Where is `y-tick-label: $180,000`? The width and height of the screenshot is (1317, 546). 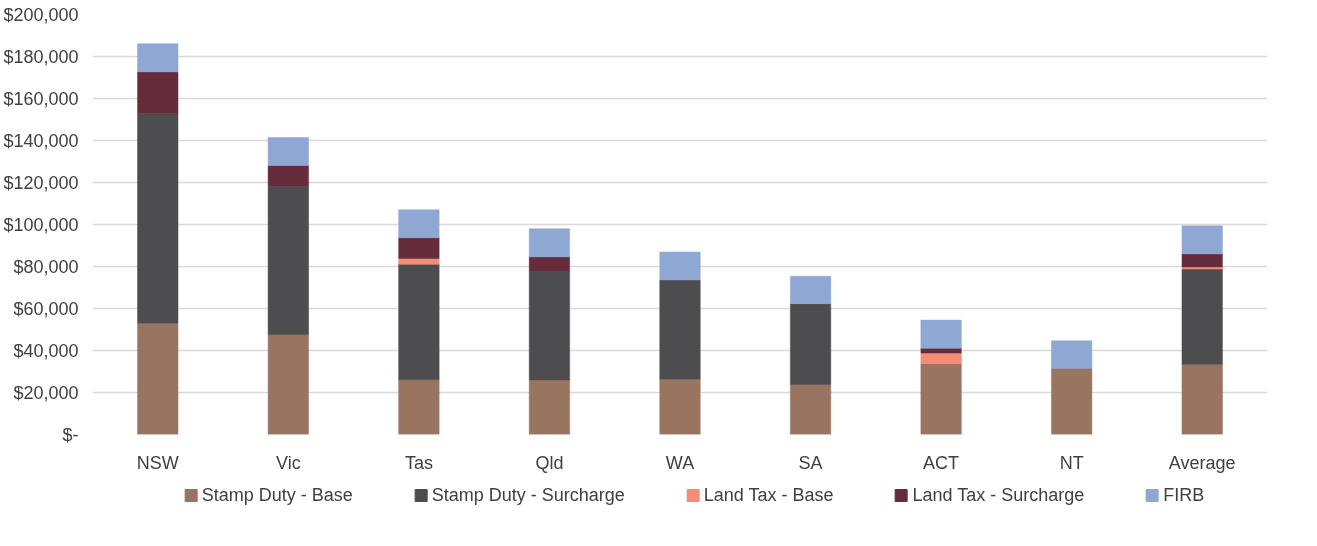
y-tick-label: $180,000 is located at coordinates (41, 56).